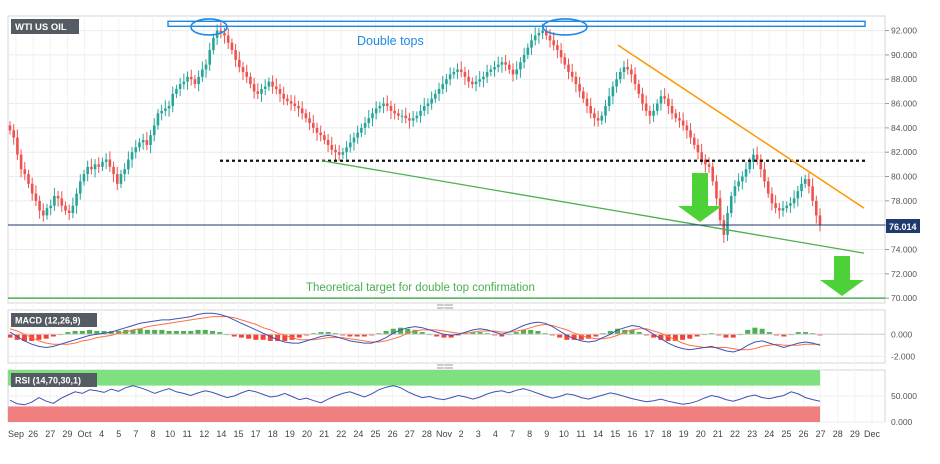 The image size is (940, 464). What do you see at coordinates (741, 126) in the screenshot?
I see `descending-trendline` at bounding box center [741, 126].